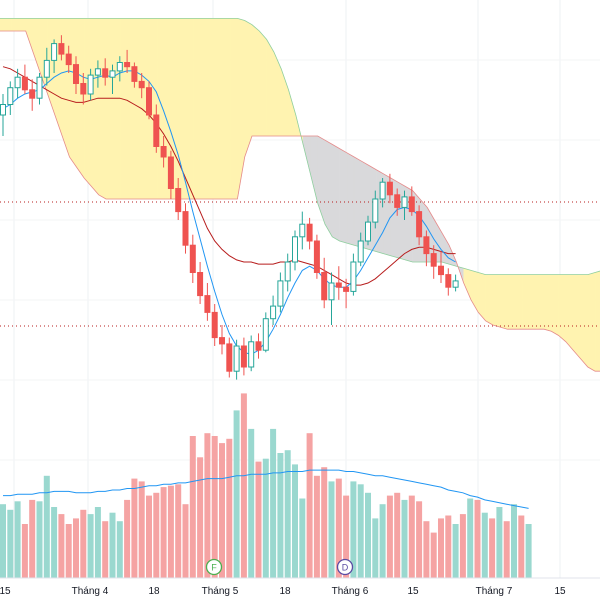  What do you see at coordinates (214, 568) in the screenshot?
I see `event-marker-letter: F` at bounding box center [214, 568].